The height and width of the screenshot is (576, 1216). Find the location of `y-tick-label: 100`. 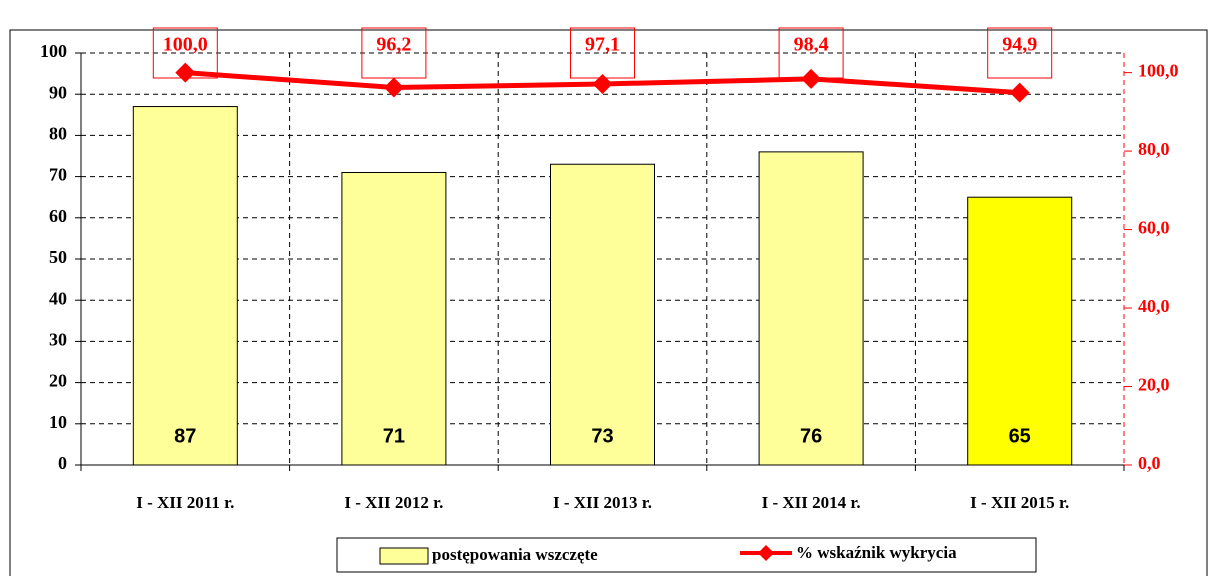

y-tick-label: 100 is located at coordinates (53, 51).